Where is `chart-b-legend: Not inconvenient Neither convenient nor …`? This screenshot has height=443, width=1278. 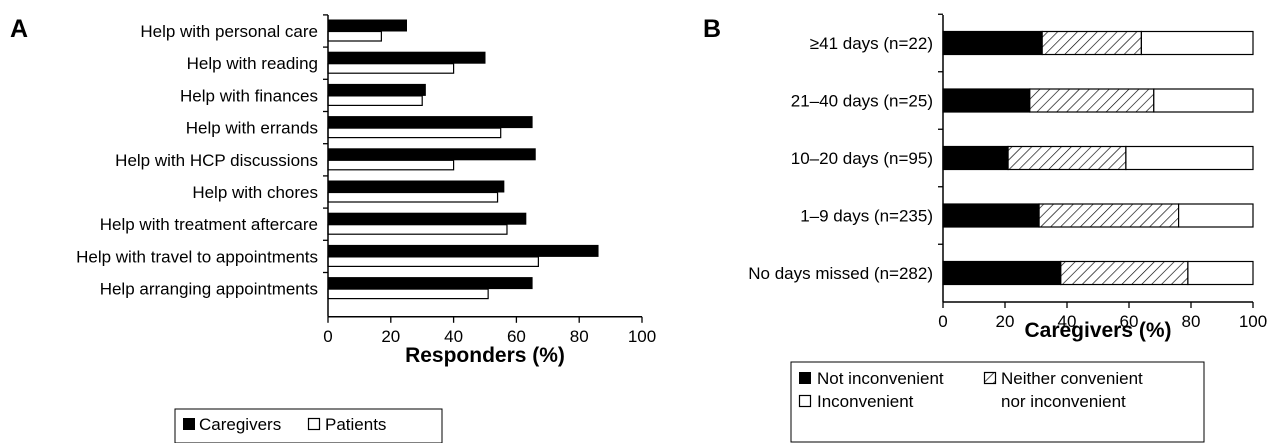 chart-b-legend: Not inconvenient Neither convenient nor … is located at coordinates (997, 402).